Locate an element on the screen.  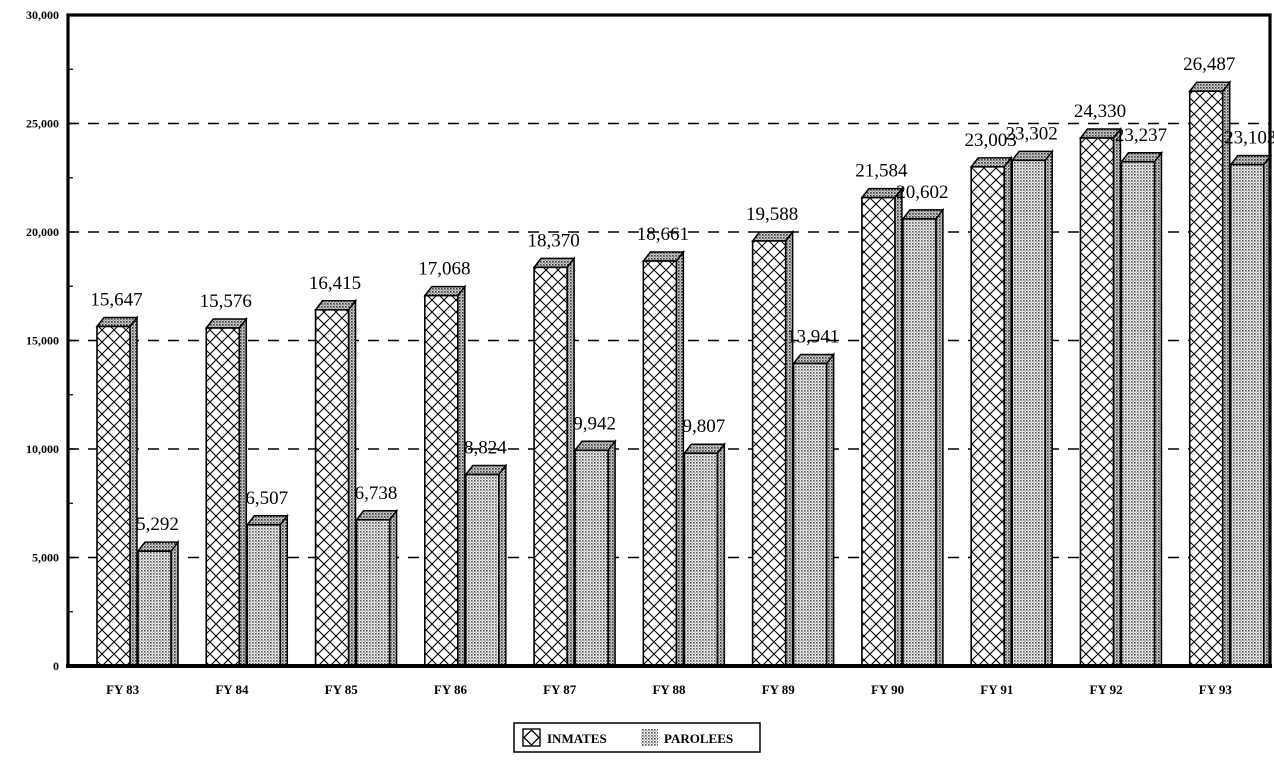
x-tick-label: FY 84 is located at coordinates (232, 689).